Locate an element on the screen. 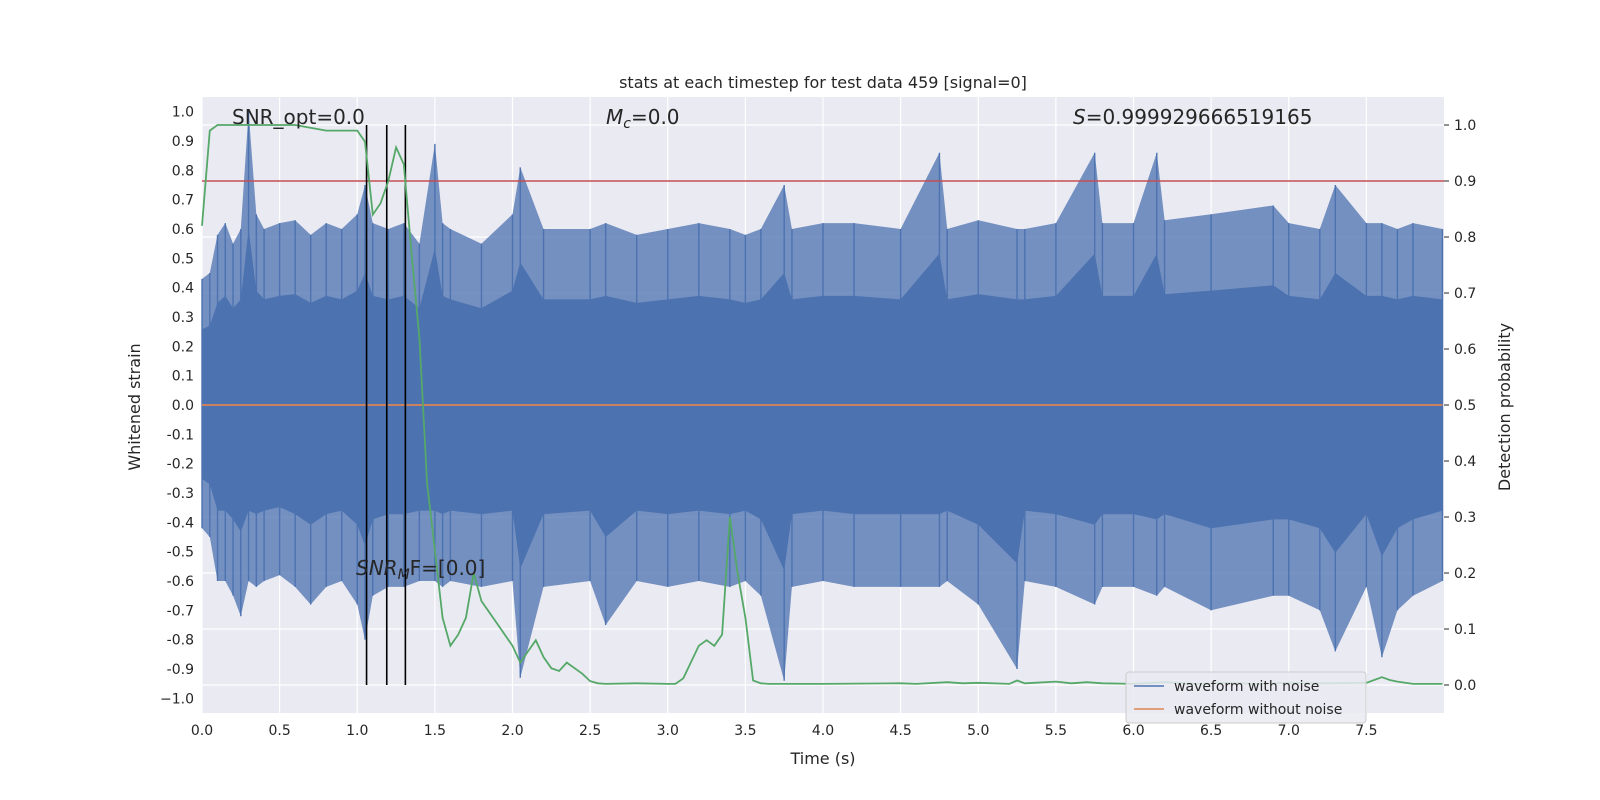  y-right-axis-label: Detection probability is located at coordinates (1504, 407).